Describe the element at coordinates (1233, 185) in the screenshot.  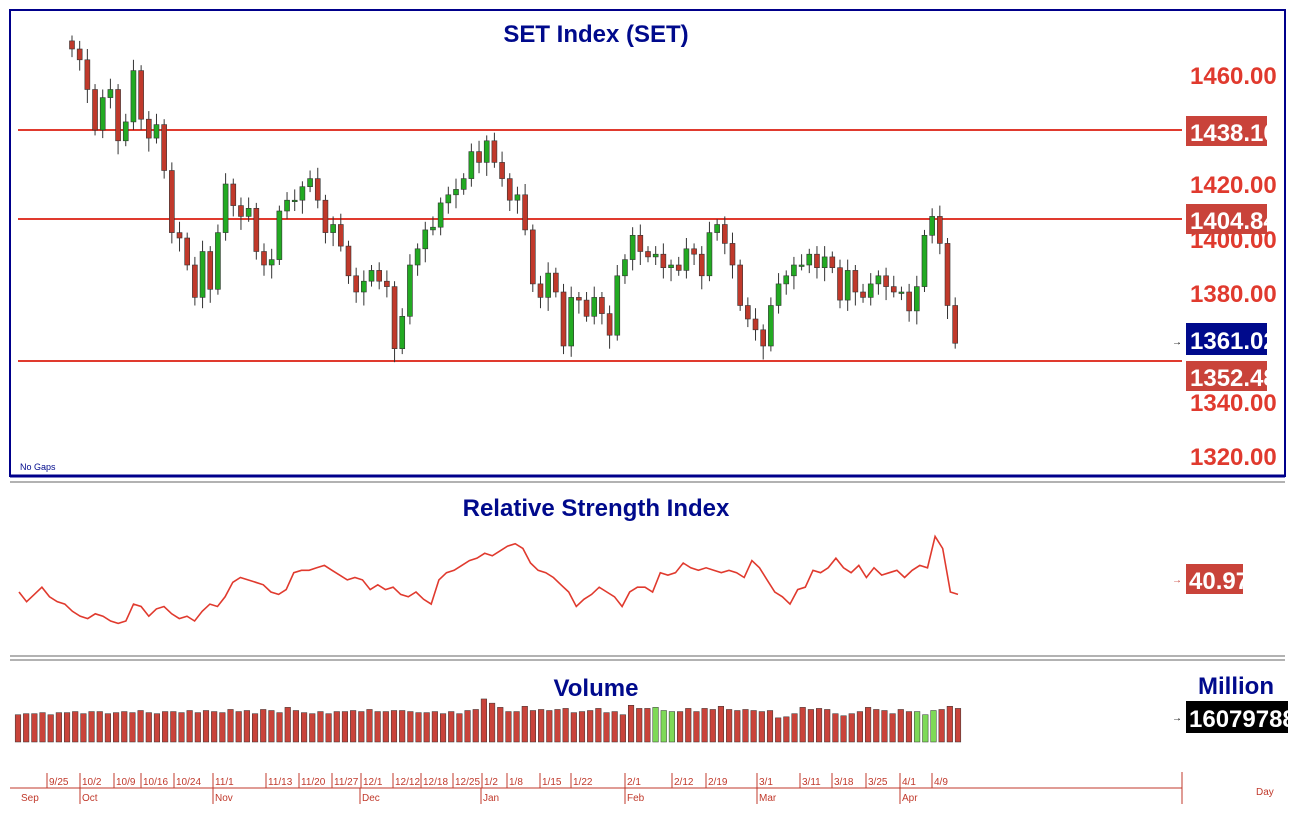
I see `y-label-1420: 1420.00` at that location.